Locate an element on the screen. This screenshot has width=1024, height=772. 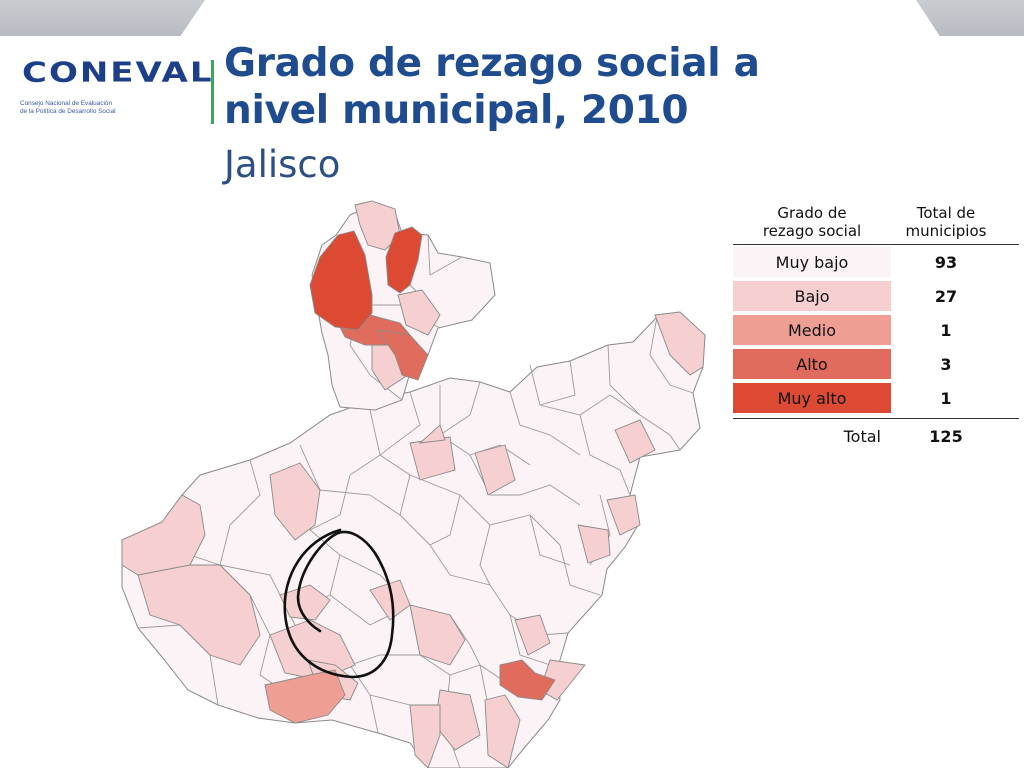
legend-row: Medio 1 is located at coordinates (876, 330).